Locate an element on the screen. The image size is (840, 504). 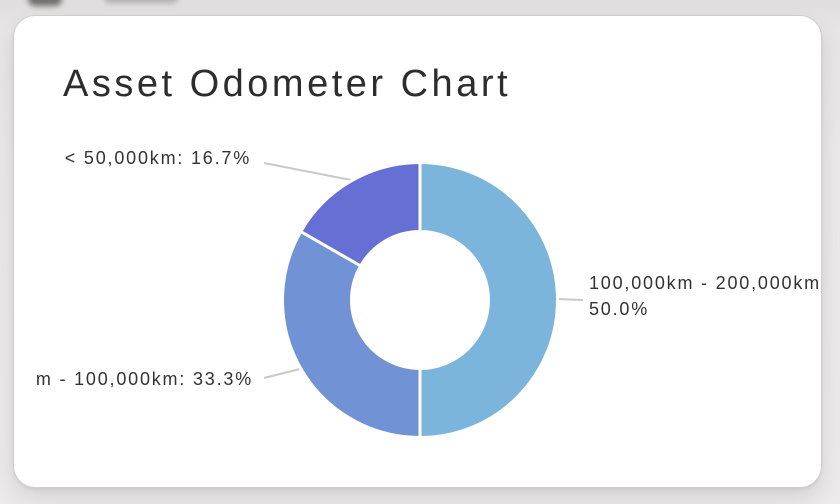
callout-label-high-range-line1: 100,000km - 200,000km: is located at coordinates (705, 283).